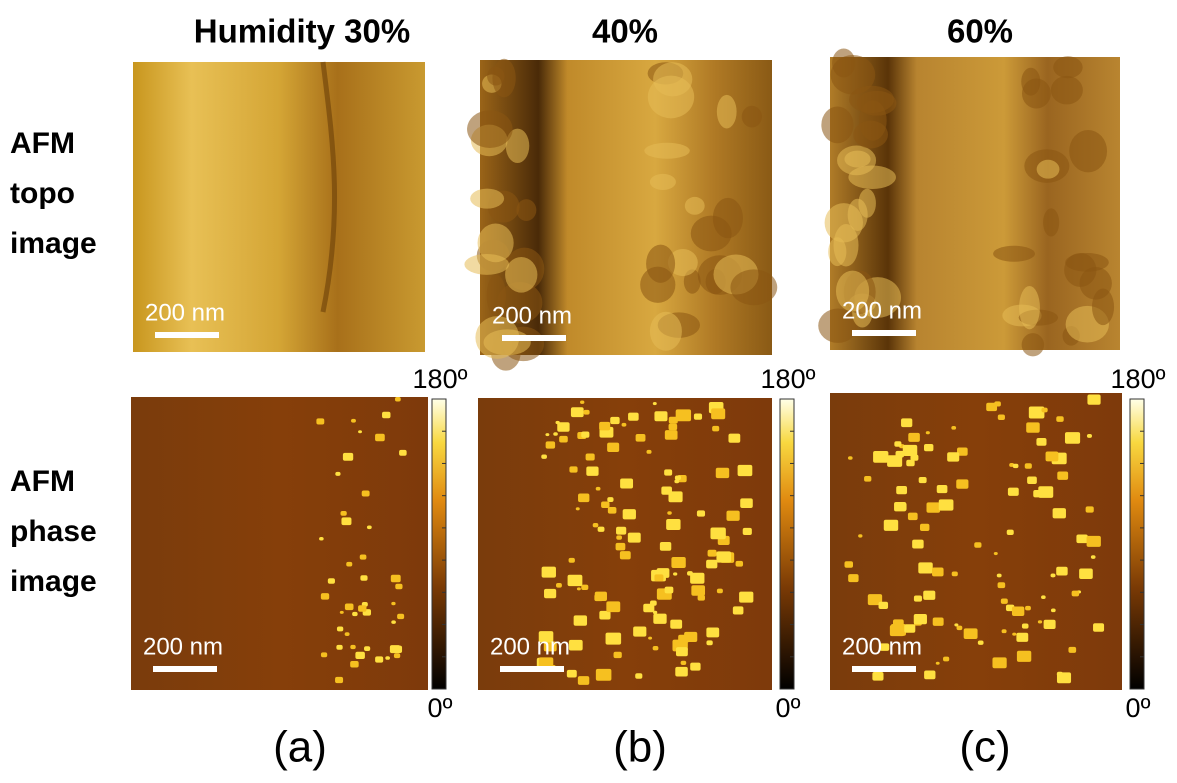 The width and height of the screenshot is (1177, 783). I want to click on column-title: Humidity 30%, so click(302, 31).